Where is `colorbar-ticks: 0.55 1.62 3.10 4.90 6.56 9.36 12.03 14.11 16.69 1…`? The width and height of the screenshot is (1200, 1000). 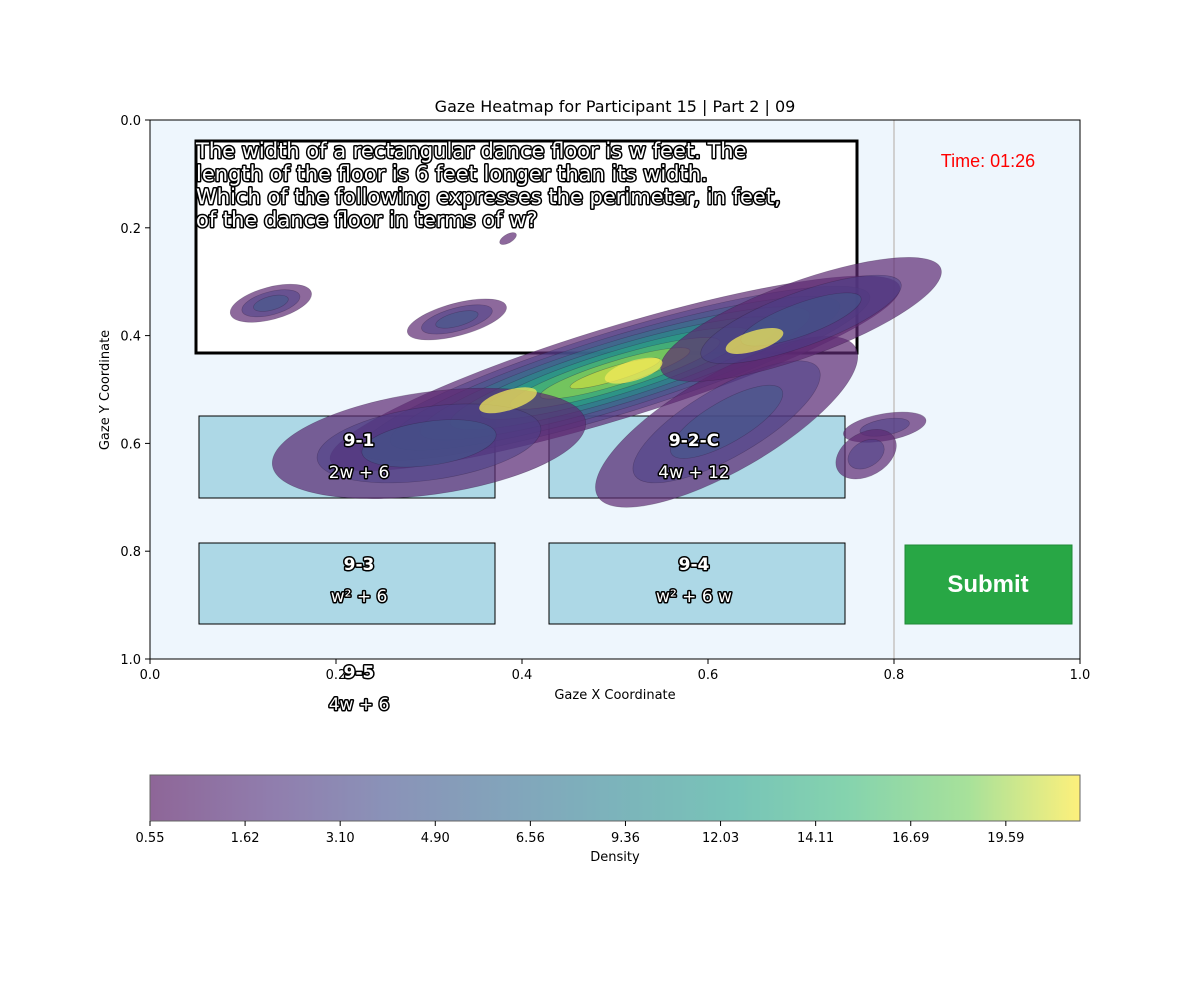
colorbar-ticks: 0.55 1.62 3.10 4.90 6.56 9.36 12.03 14.11 16.69 1… is located at coordinates (580, 833).